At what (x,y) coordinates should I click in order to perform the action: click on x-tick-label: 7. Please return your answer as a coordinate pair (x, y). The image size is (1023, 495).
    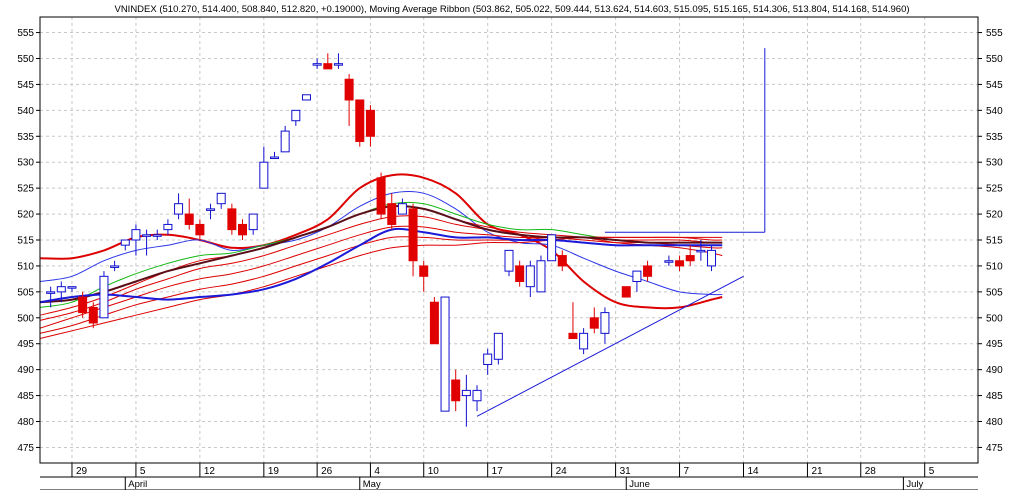
    Looking at the image, I should click on (687, 471).